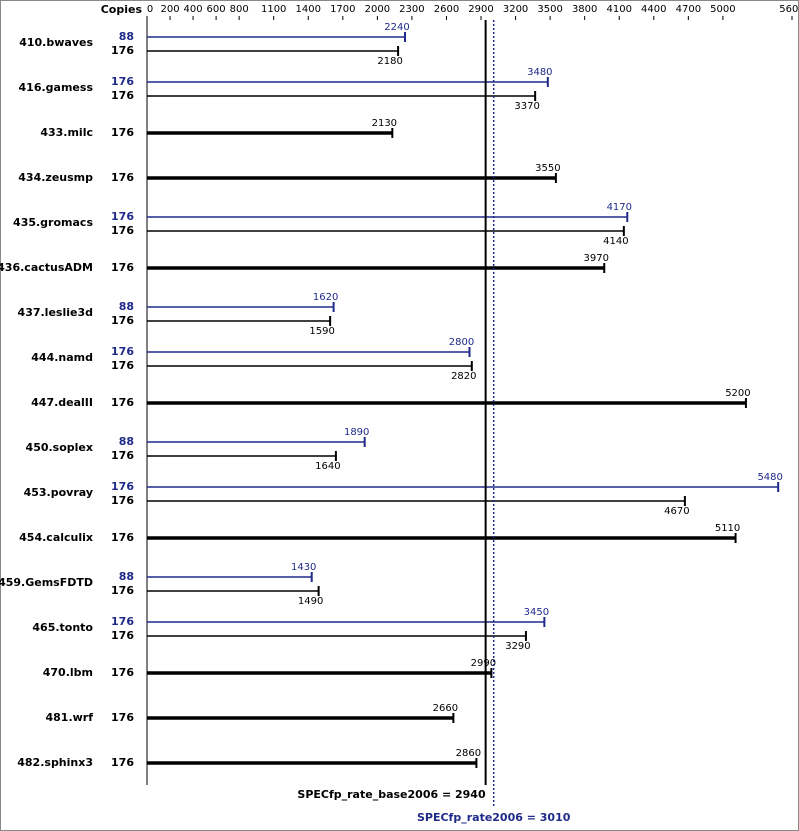  I want to click on value-label: 1490, so click(310, 601).